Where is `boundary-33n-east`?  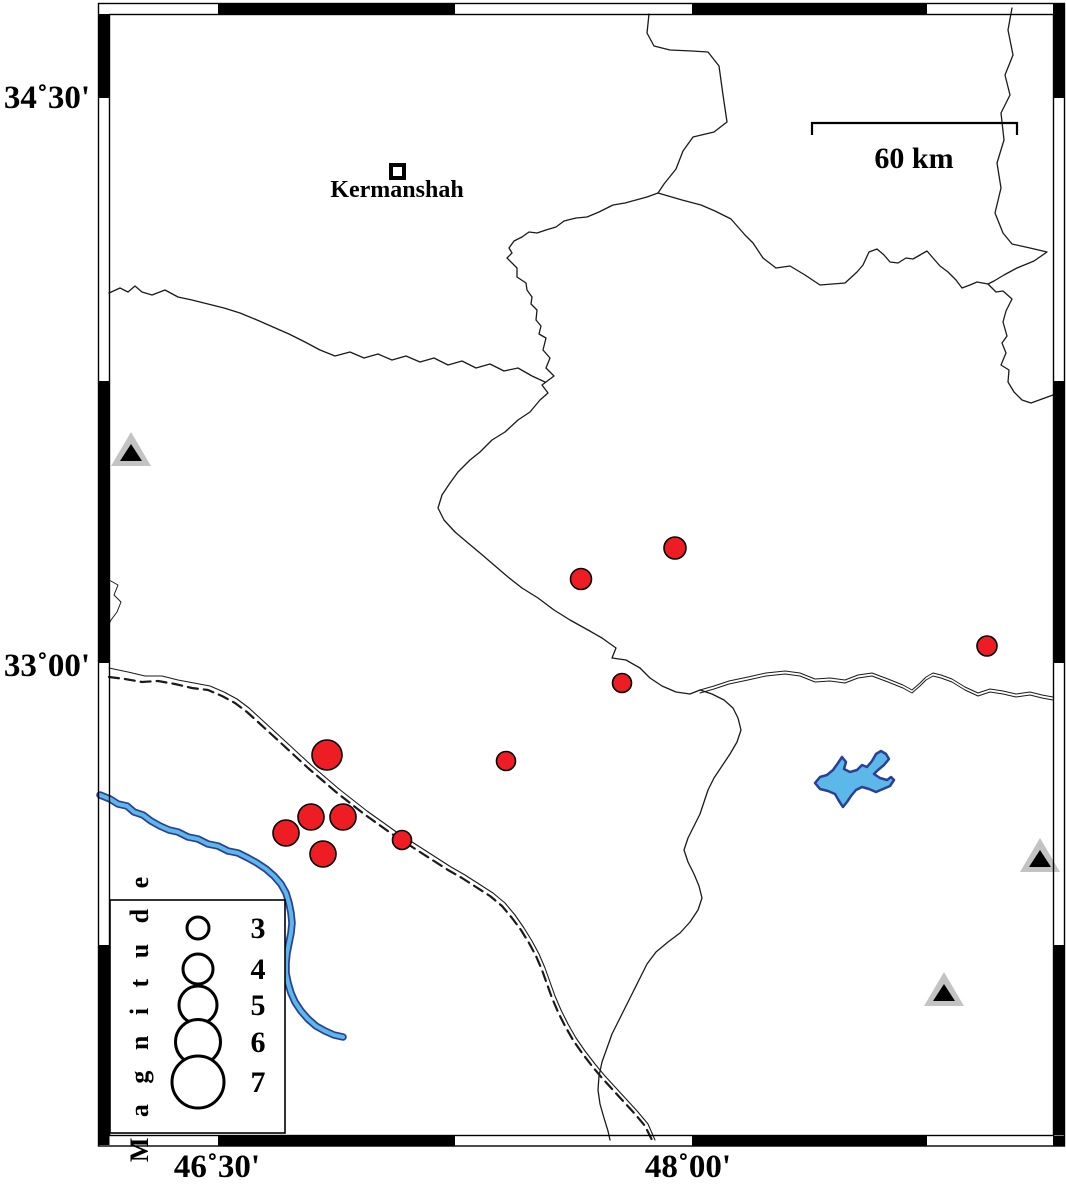
boundary-33n-east is located at coordinates (876, 684).